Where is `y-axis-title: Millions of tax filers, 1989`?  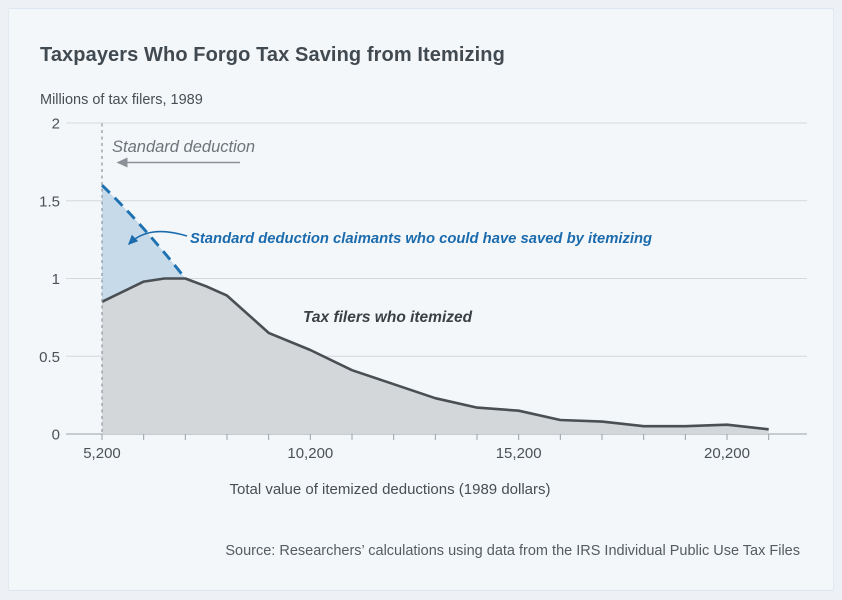
y-axis-title: Millions of tax filers, 1989 is located at coordinates (121, 100).